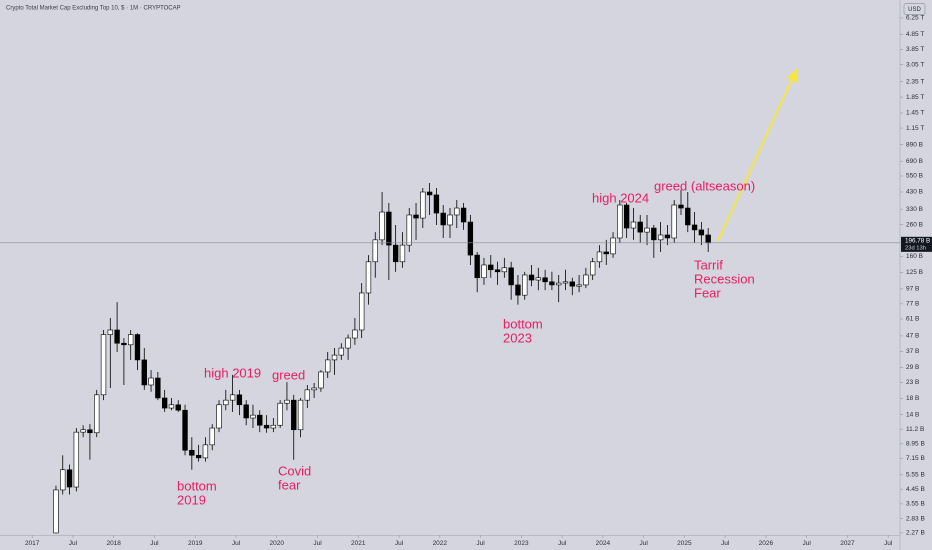 The image size is (932, 550). Describe the element at coordinates (914, 272) in the screenshot. I see `y-tick-label: 125 B` at that location.